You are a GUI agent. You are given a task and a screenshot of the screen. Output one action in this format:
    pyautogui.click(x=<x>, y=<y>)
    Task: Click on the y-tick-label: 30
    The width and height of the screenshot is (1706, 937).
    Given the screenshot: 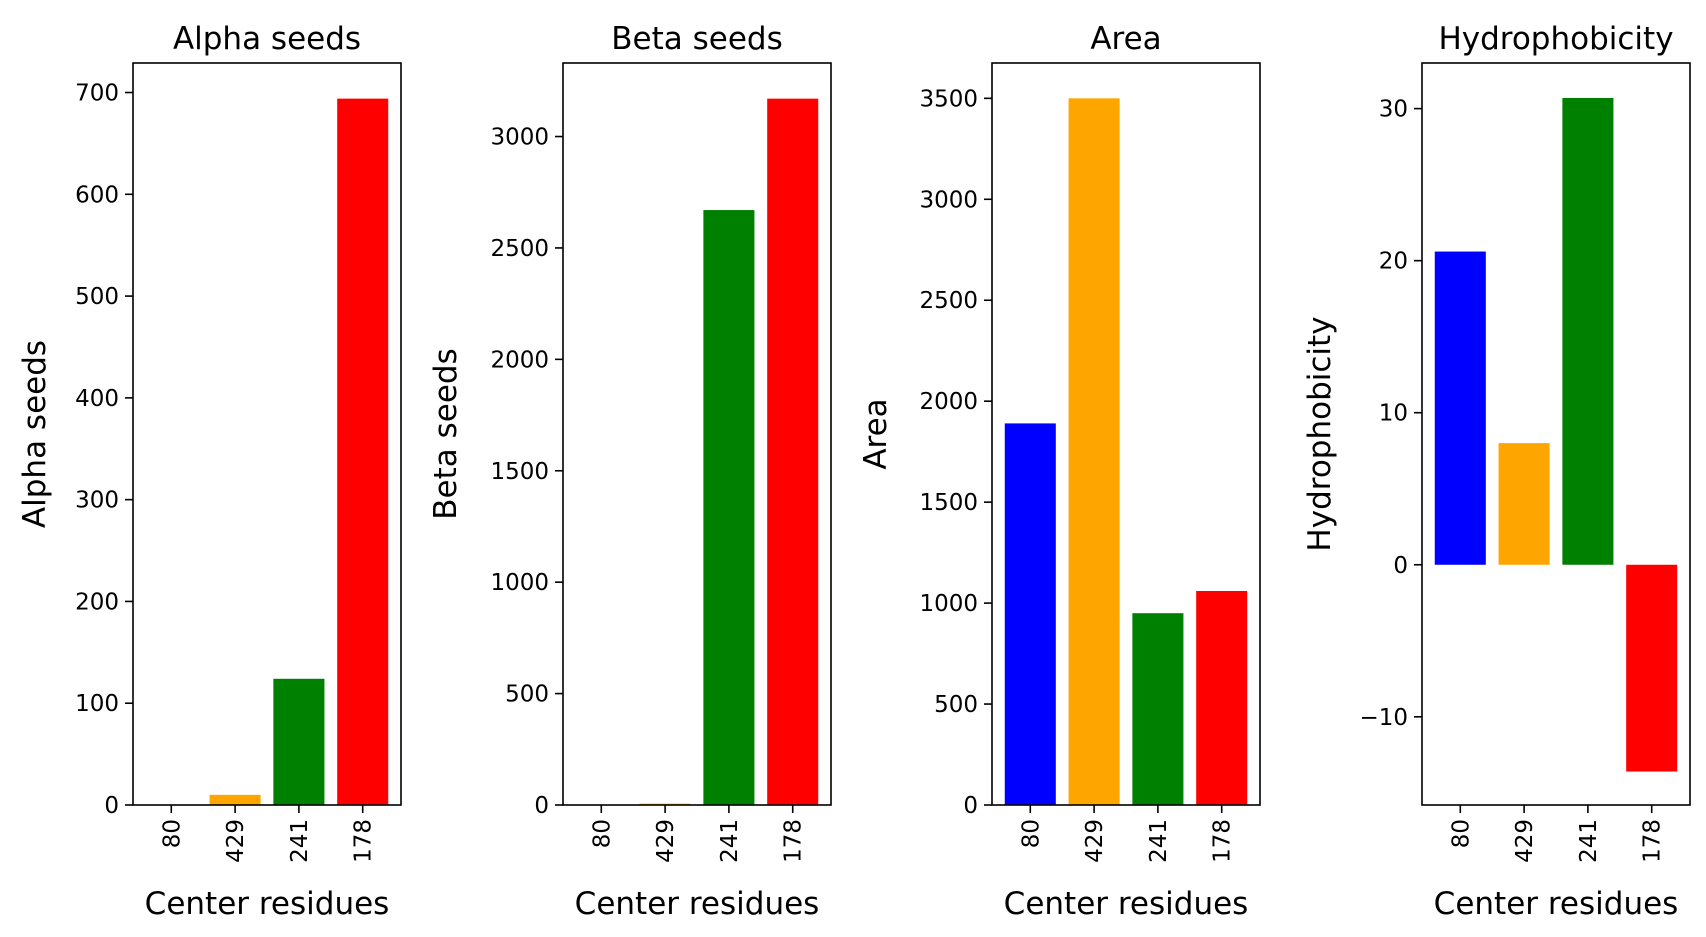 What is the action you would take?
    pyautogui.click(x=1393, y=110)
    